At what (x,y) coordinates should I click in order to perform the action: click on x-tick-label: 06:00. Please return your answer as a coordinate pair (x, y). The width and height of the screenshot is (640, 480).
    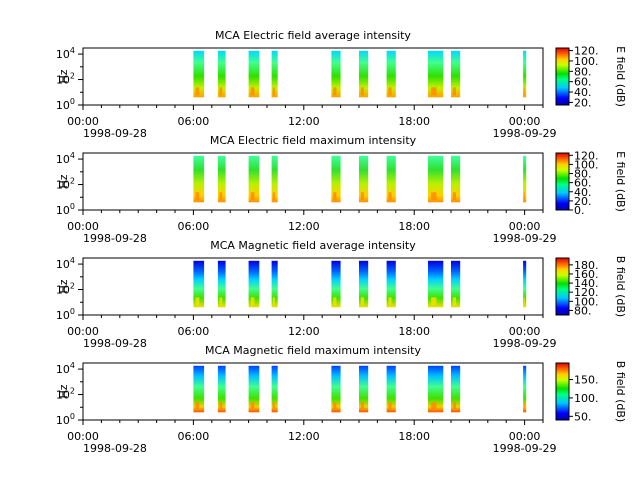
    Looking at the image, I should click on (194, 331).